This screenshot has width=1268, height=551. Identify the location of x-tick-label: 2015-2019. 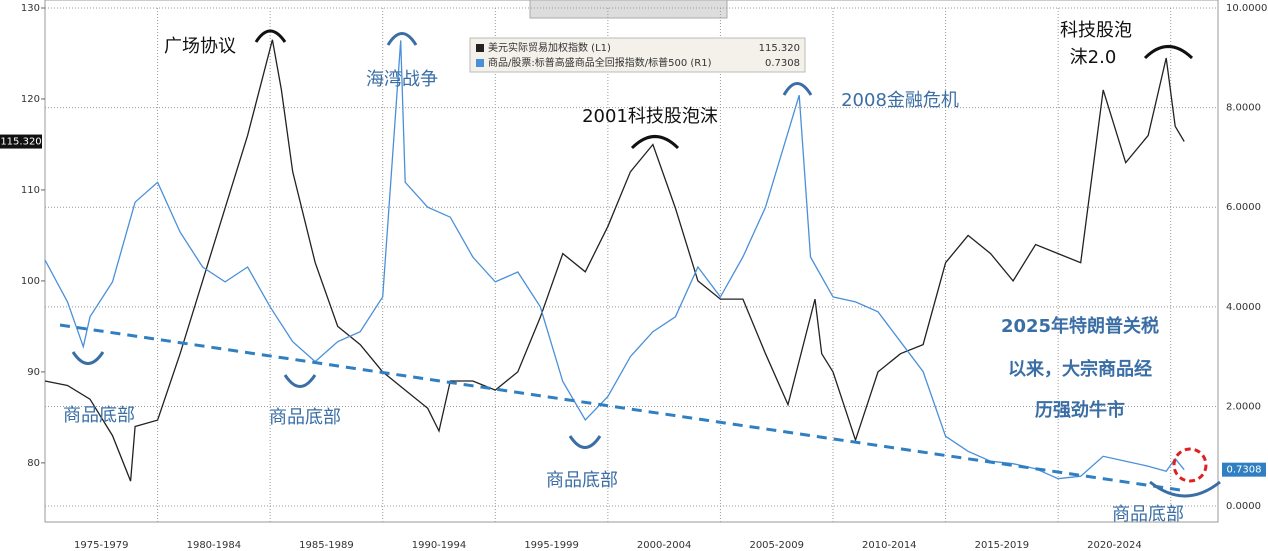
(1002, 545).